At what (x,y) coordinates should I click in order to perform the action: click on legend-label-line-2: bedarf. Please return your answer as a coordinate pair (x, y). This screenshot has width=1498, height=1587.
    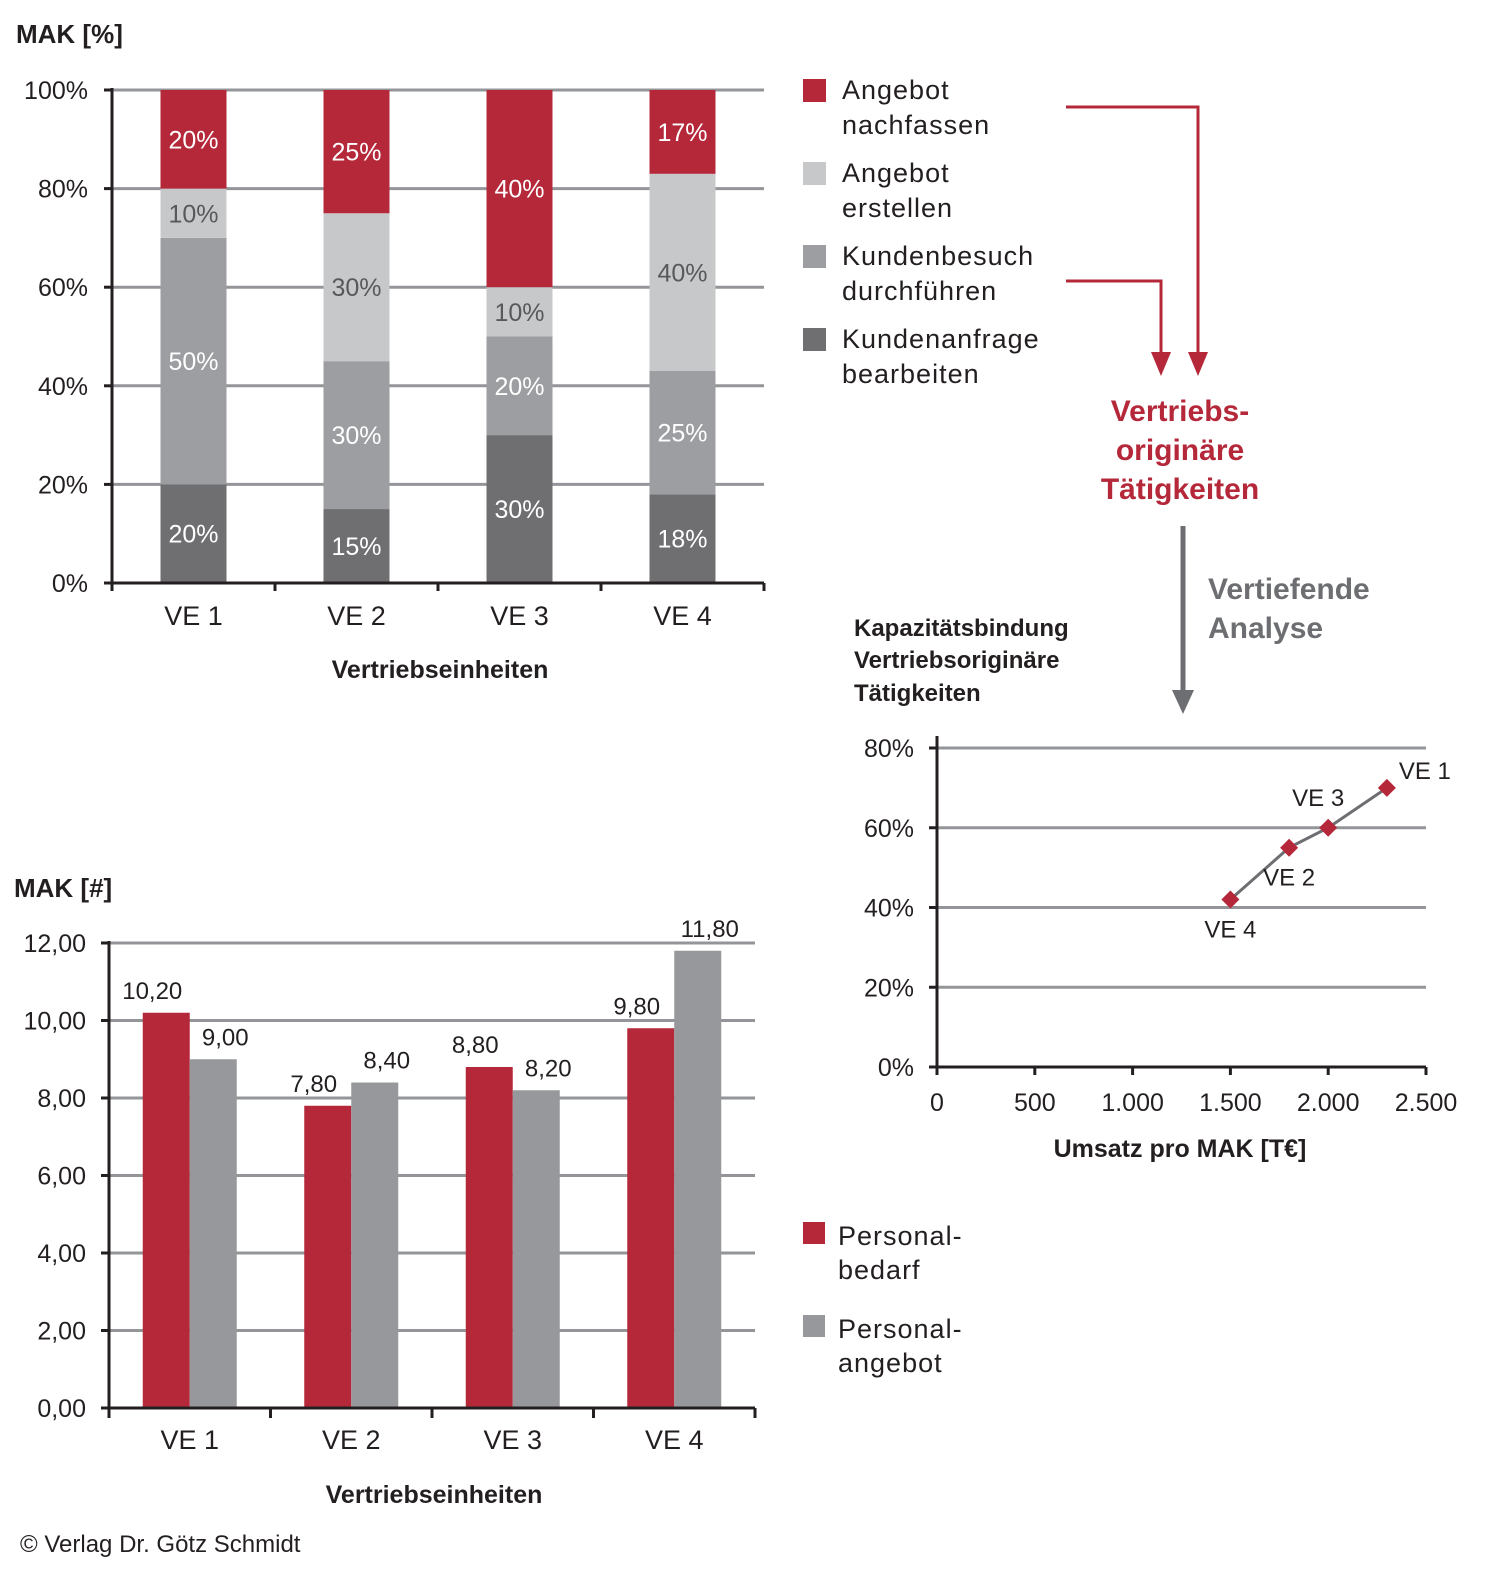
    Looking at the image, I should click on (879, 1270).